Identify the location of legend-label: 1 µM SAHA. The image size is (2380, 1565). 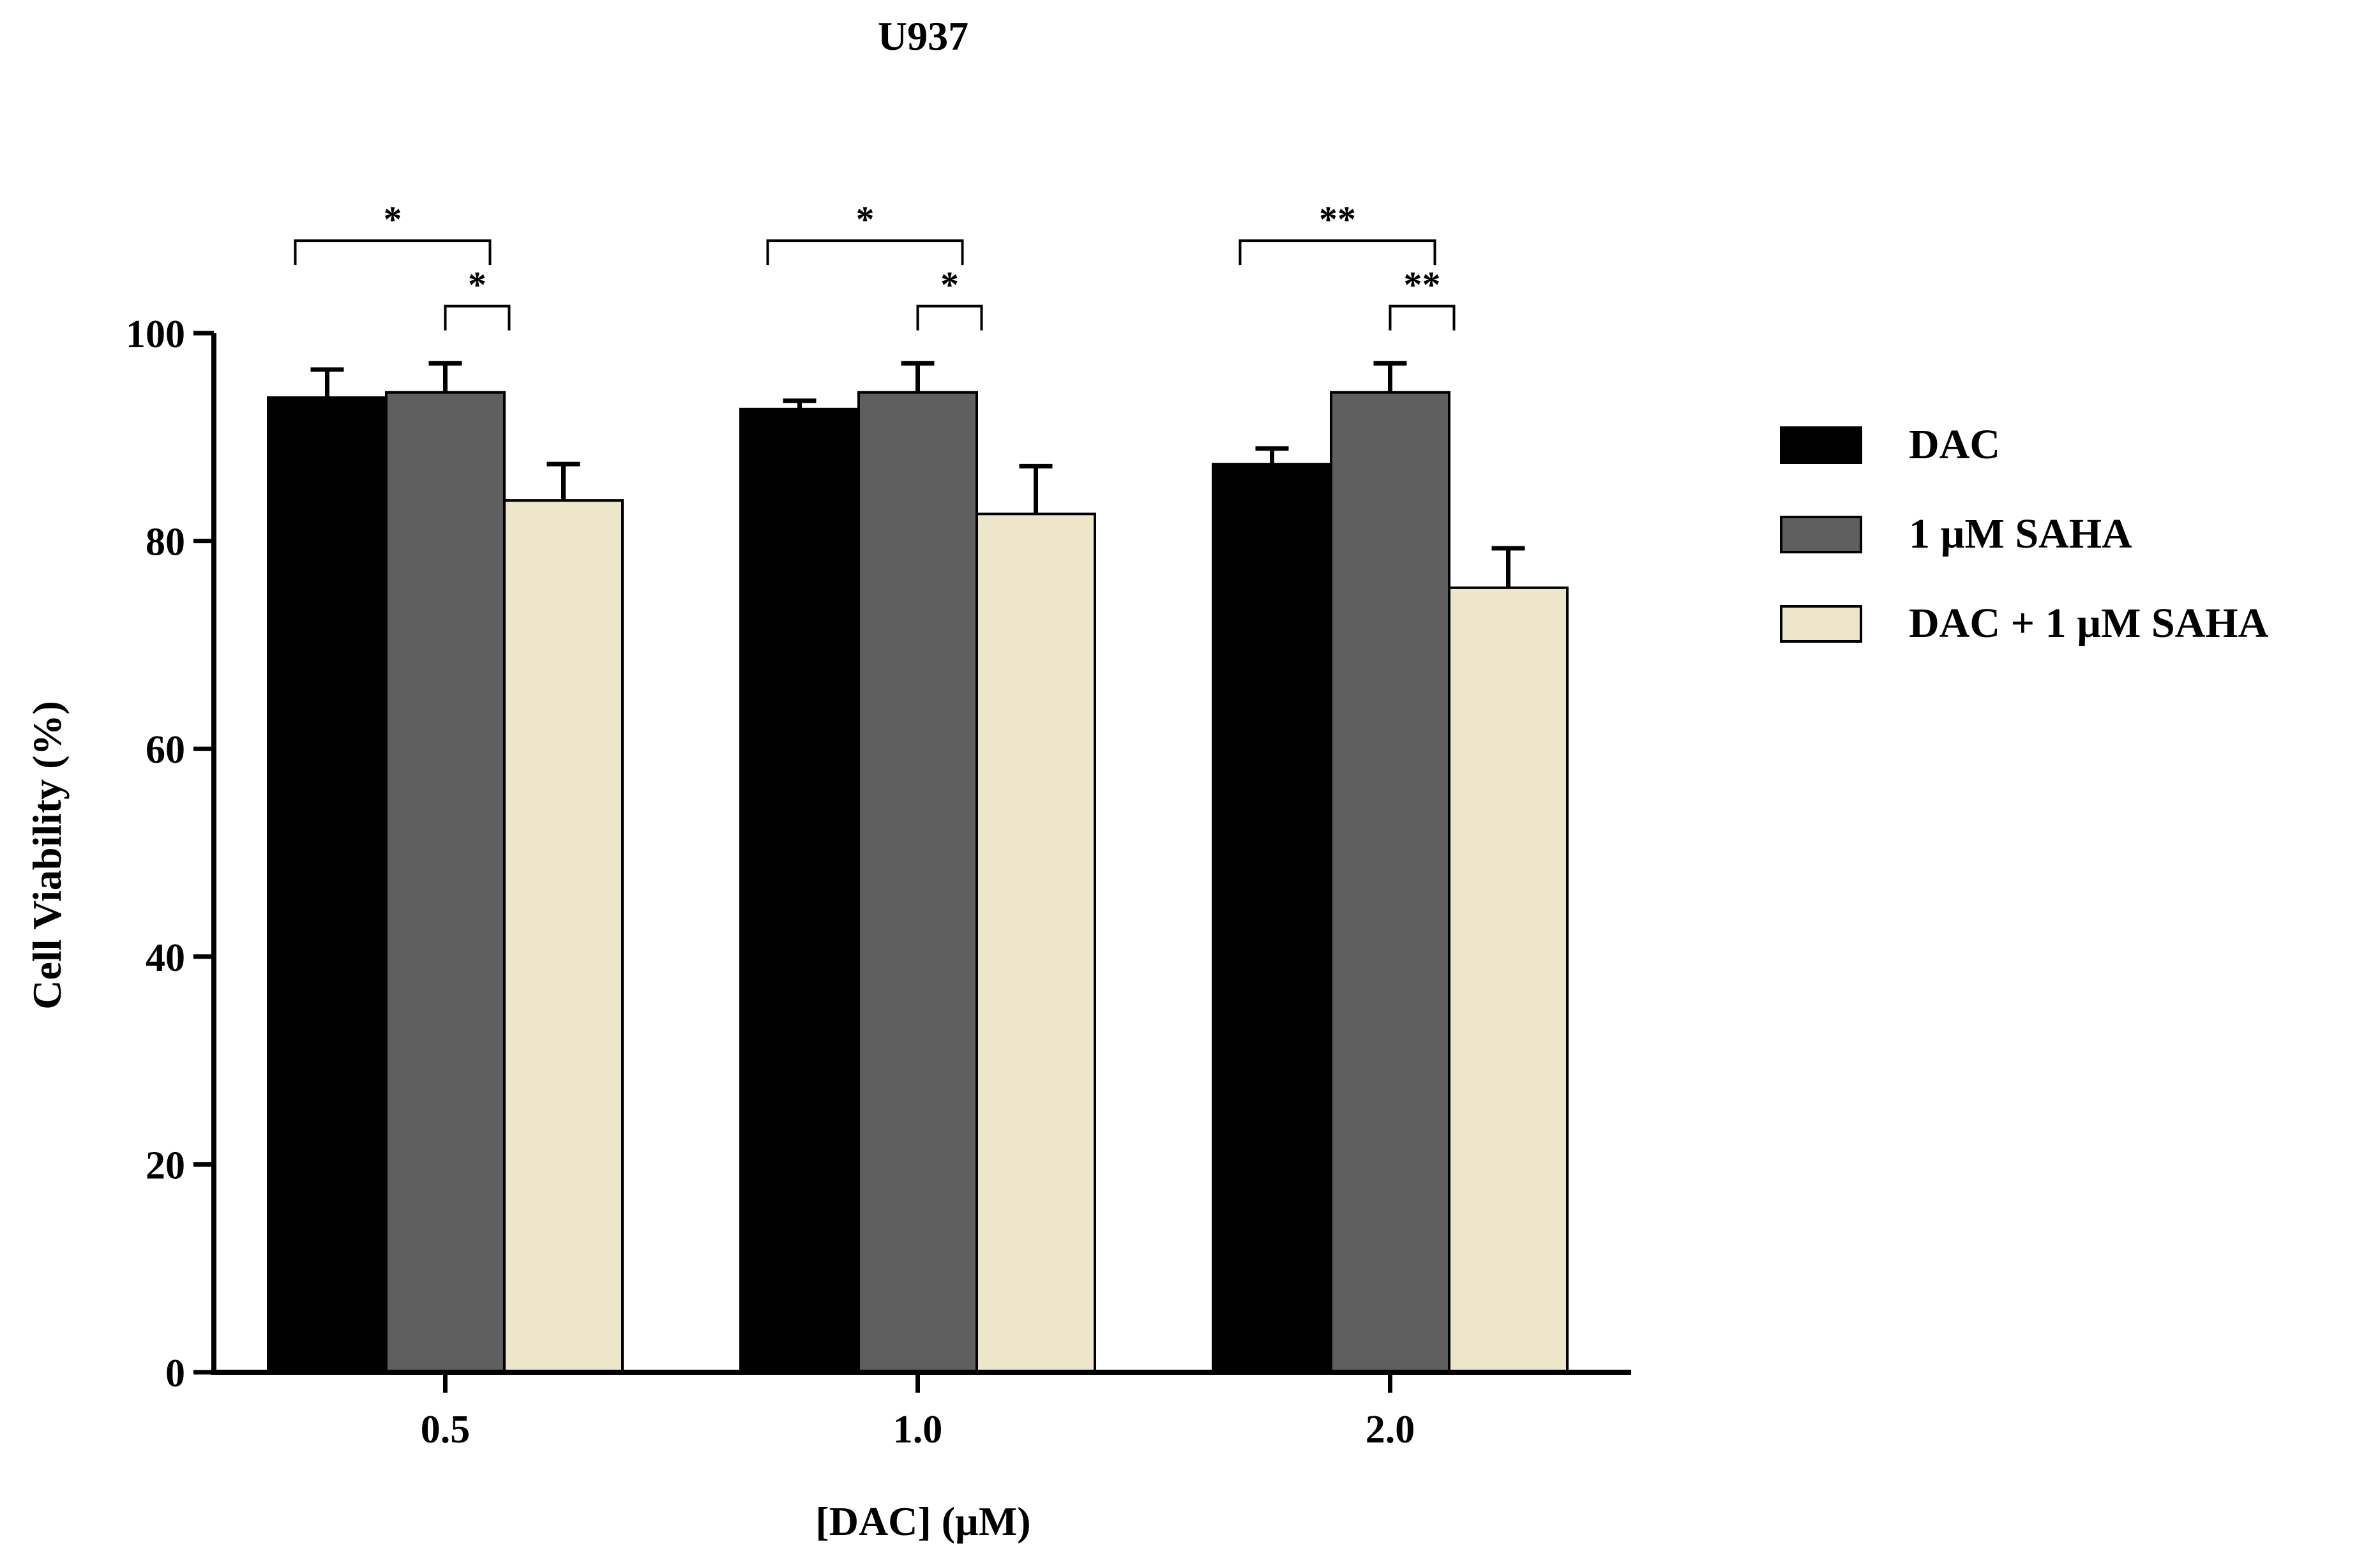
(2020, 534).